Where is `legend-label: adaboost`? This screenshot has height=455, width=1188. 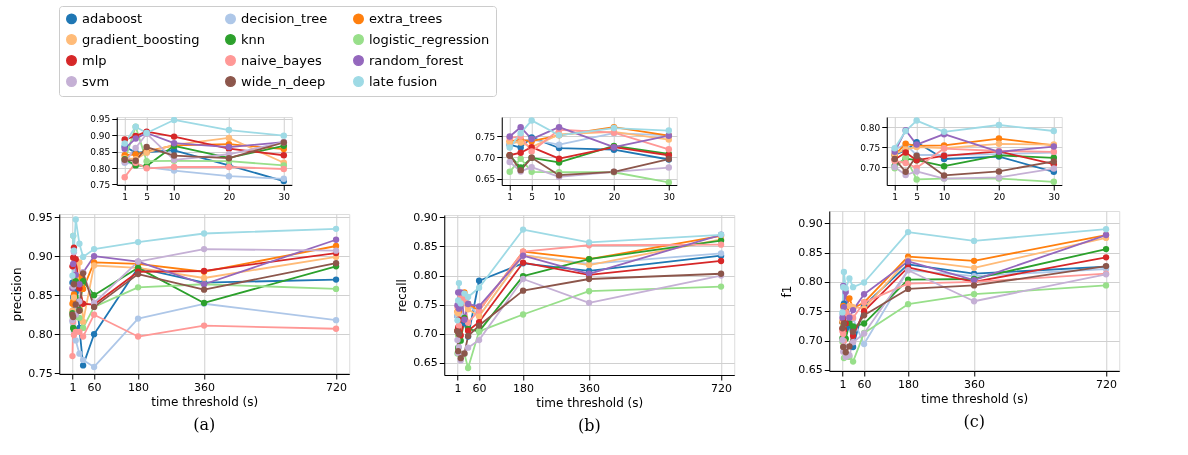 legend-label: adaboost is located at coordinates (112, 18).